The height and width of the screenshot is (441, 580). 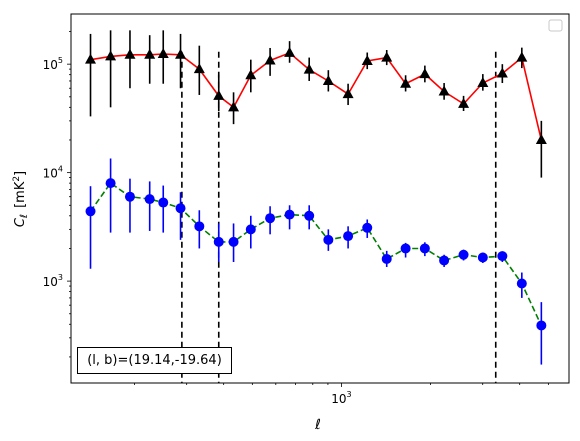 What do you see at coordinates (20, 194) in the screenshot?
I see `y-axis-label-unit: [mK` at bounding box center [20, 194].